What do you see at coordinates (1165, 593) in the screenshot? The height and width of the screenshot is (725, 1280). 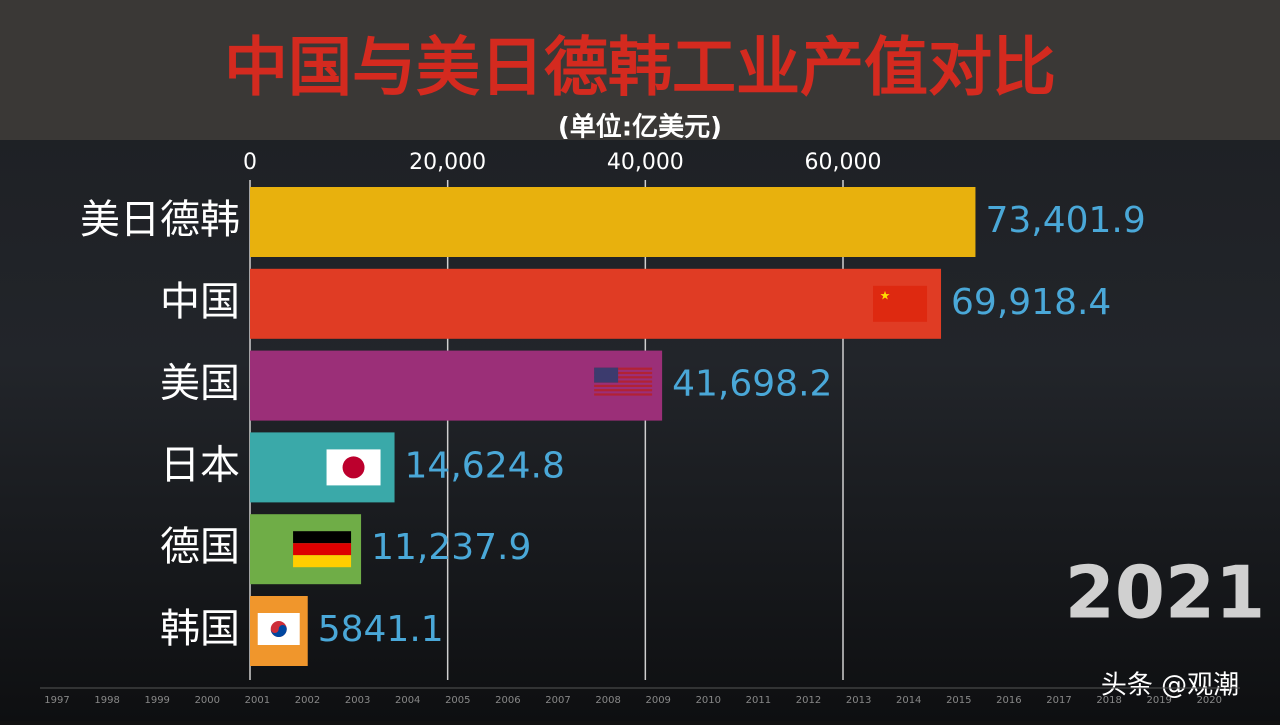 I see `current-year: 2021` at bounding box center [1165, 593].